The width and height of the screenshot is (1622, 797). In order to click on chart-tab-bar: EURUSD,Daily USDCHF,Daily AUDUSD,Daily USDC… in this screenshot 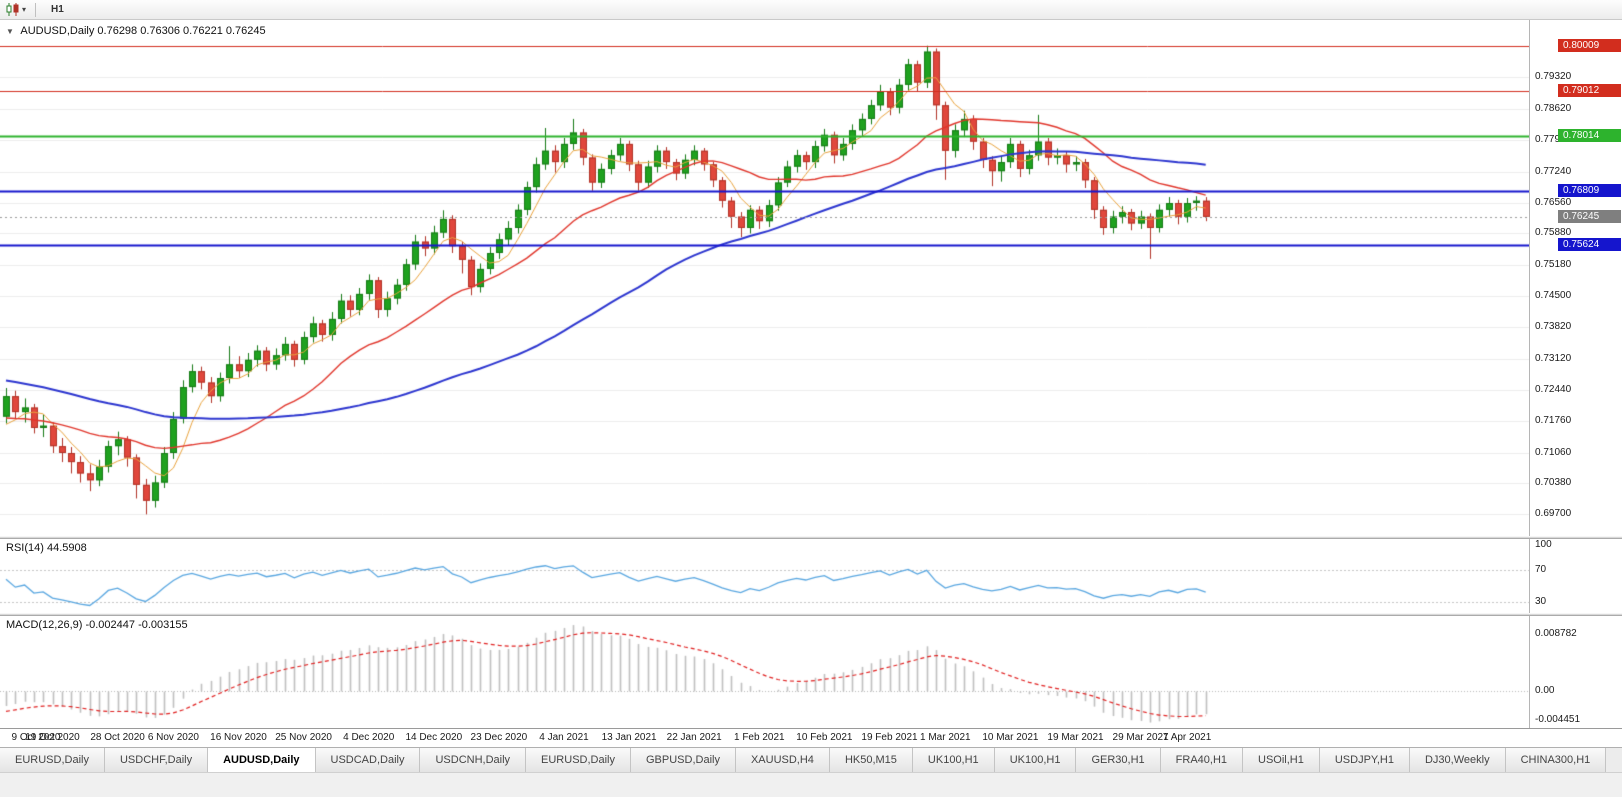, I will do `click(811, 759)`.